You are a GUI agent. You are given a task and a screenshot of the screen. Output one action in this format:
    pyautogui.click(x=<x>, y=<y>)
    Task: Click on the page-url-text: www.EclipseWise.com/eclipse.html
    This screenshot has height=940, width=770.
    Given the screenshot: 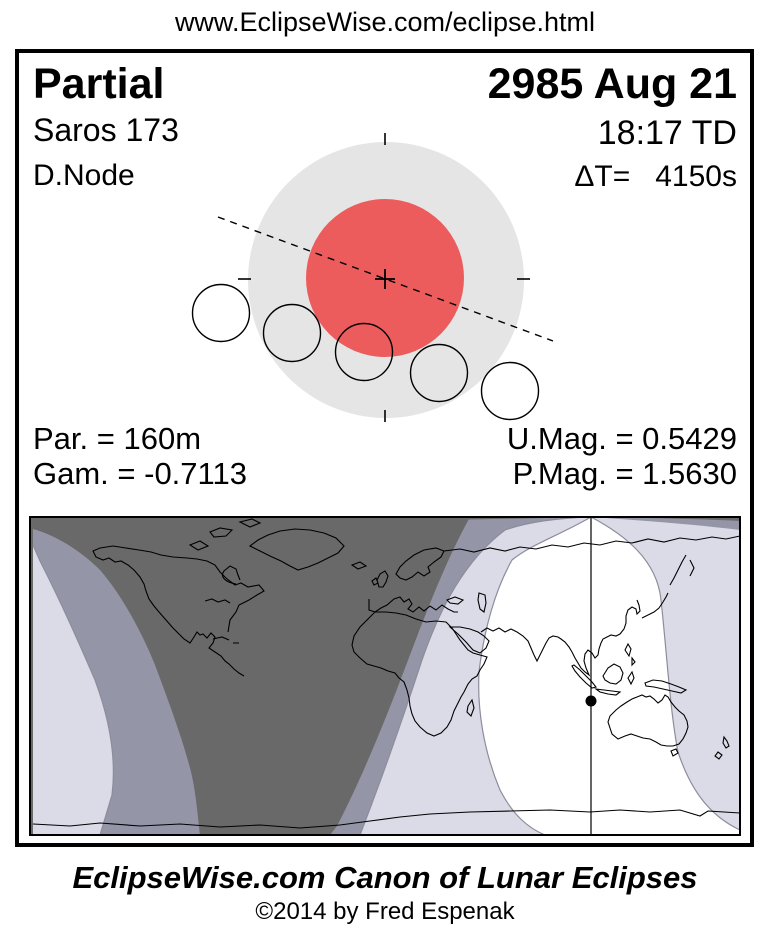 What is the action you would take?
    pyautogui.click(x=385, y=22)
    